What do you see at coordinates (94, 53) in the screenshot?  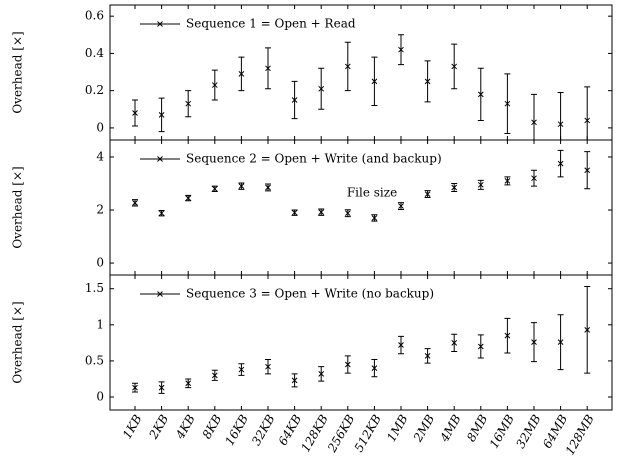 I see `y-tick-label: 0.4` at bounding box center [94, 53].